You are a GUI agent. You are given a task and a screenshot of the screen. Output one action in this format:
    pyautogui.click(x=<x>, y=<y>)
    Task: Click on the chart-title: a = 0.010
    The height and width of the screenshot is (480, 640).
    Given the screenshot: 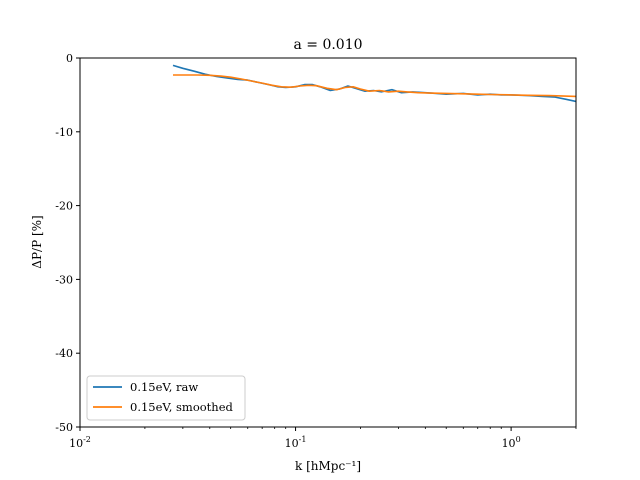 What is the action you would take?
    pyautogui.click(x=327, y=45)
    